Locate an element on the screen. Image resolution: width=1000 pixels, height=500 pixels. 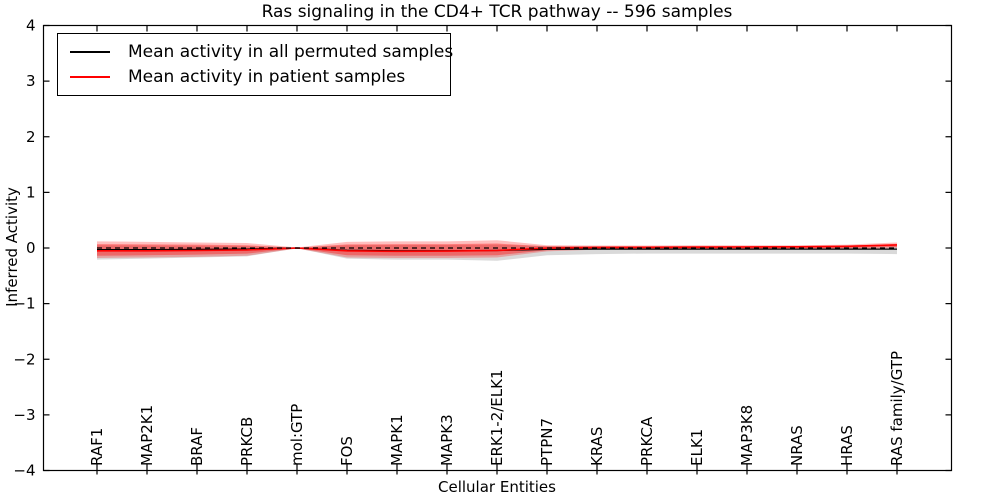
y-tick-label: 2 is located at coordinates (31, 137).